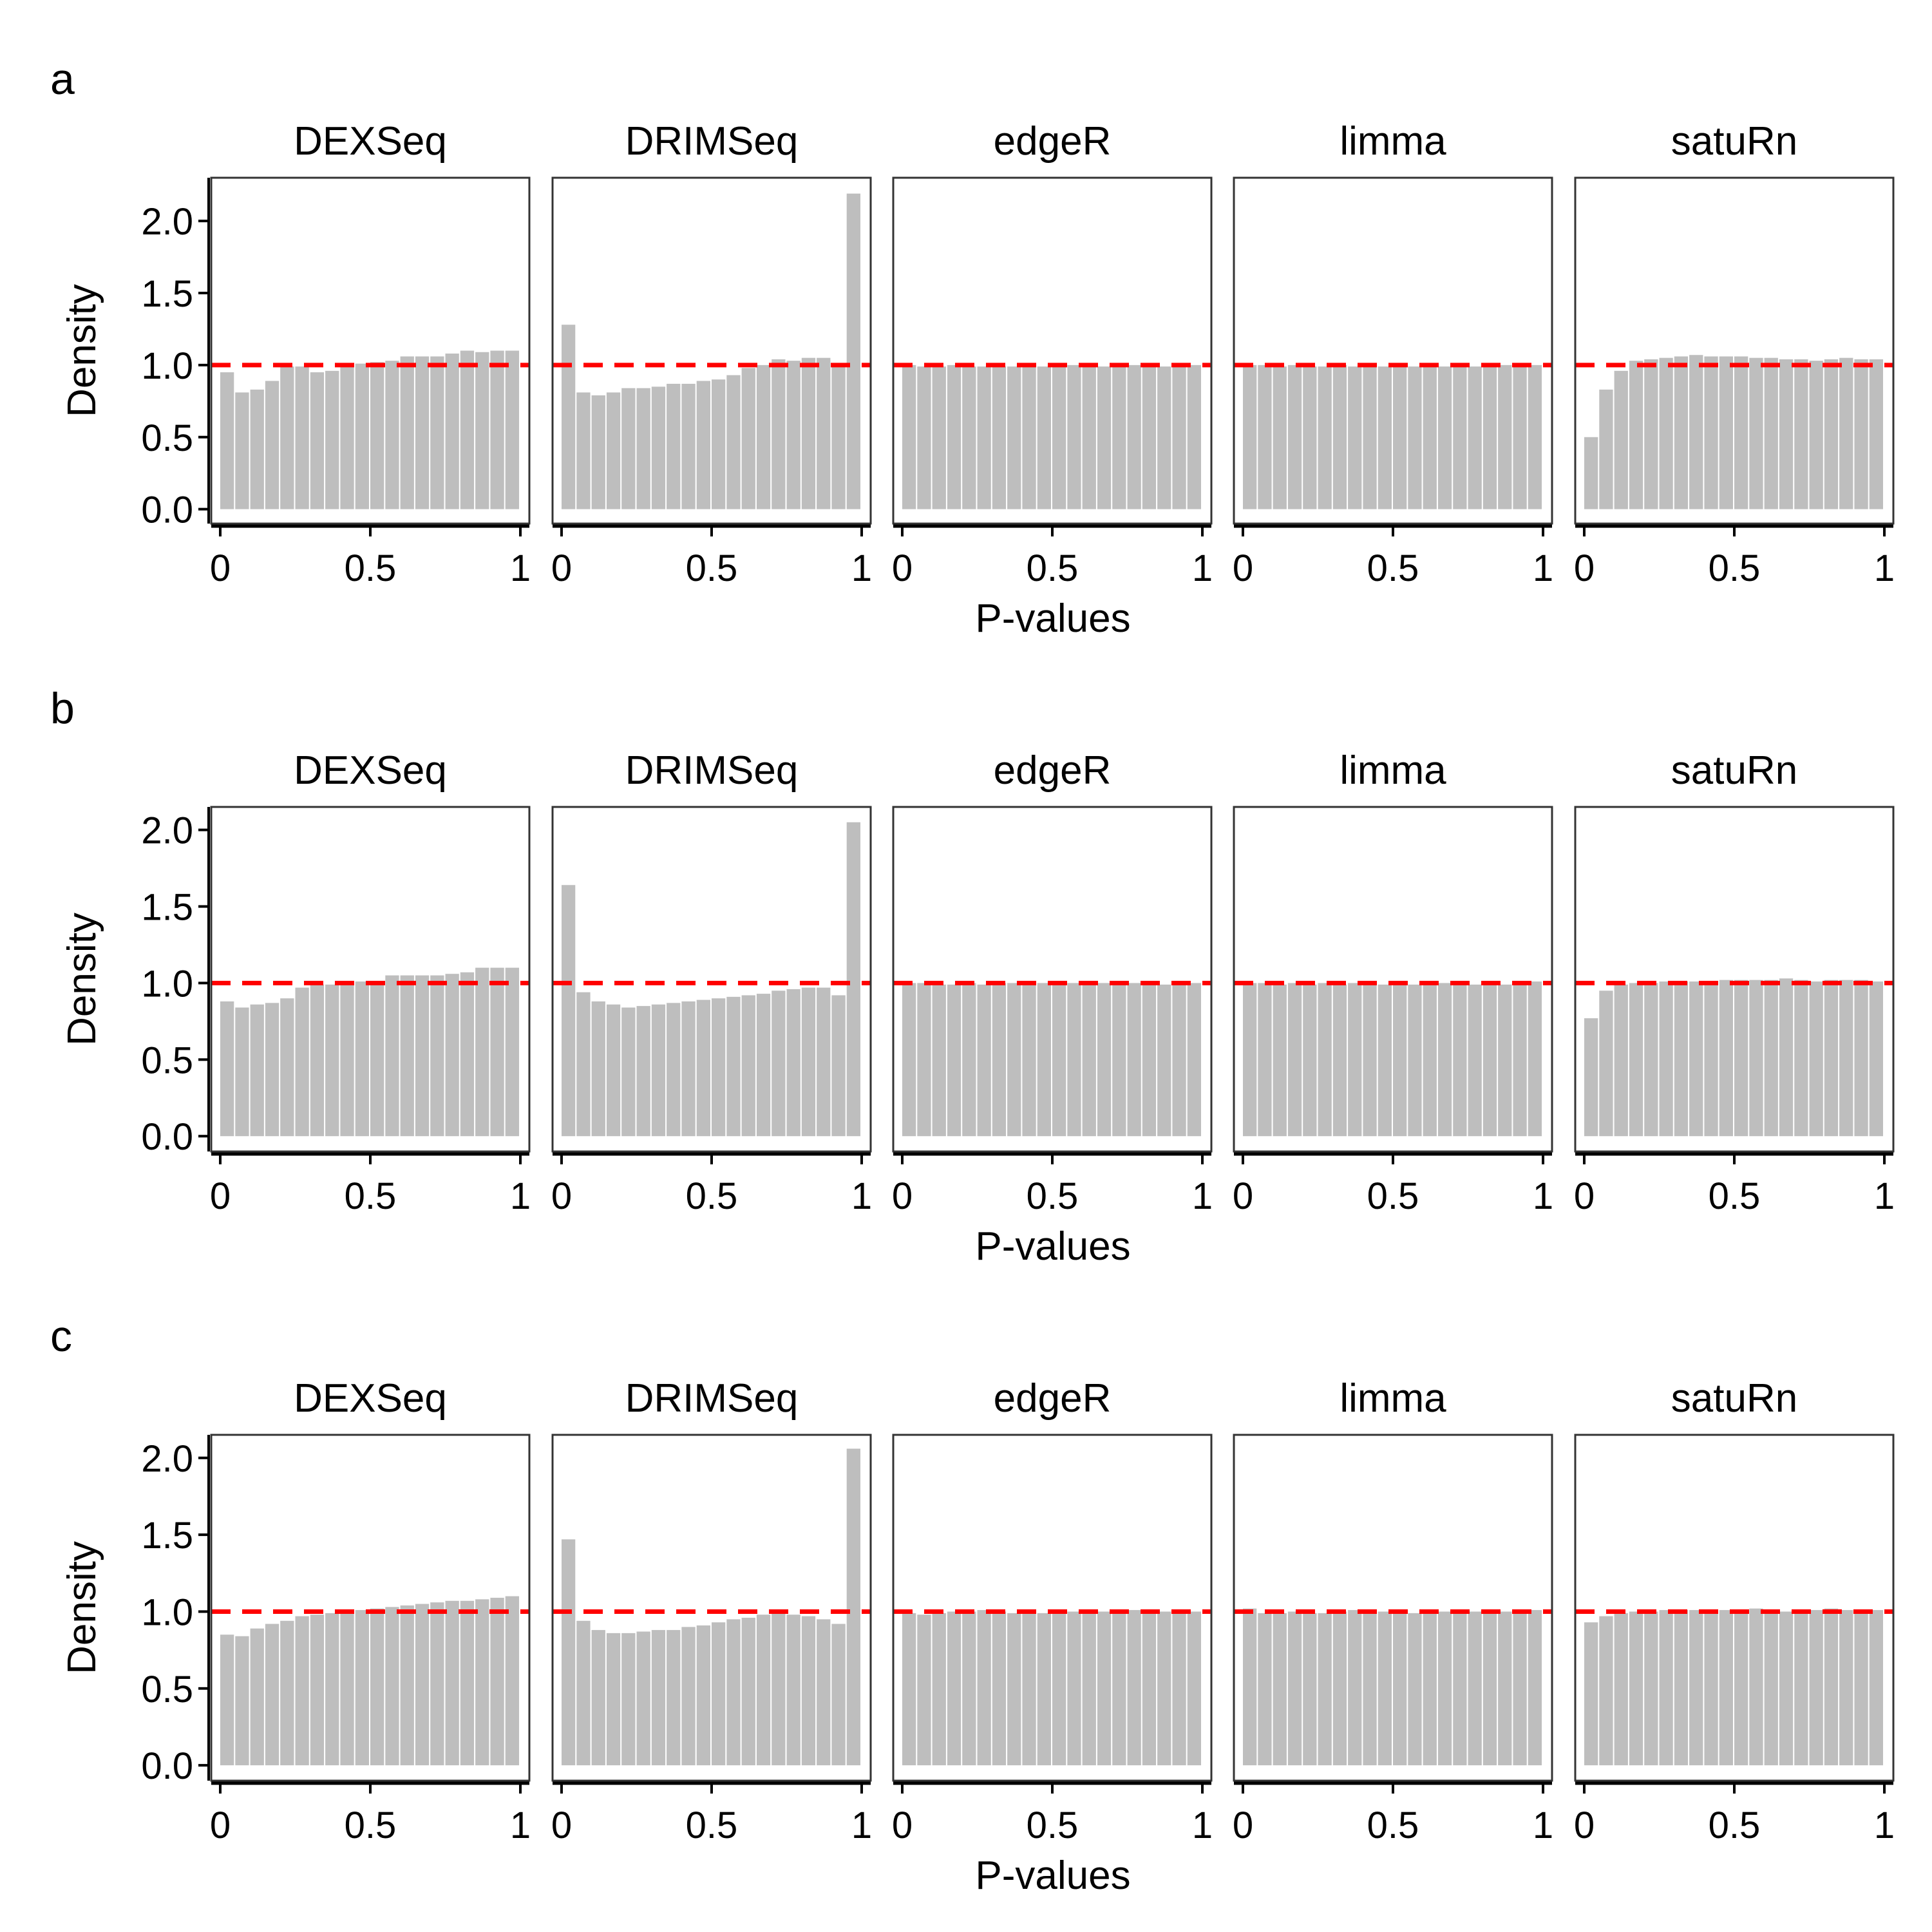 Image resolution: width=1932 pixels, height=1932 pixels. Describe the element at coordinates (167, 984) in the screenshot. I see `y-tick-label: 1.0` at that location.